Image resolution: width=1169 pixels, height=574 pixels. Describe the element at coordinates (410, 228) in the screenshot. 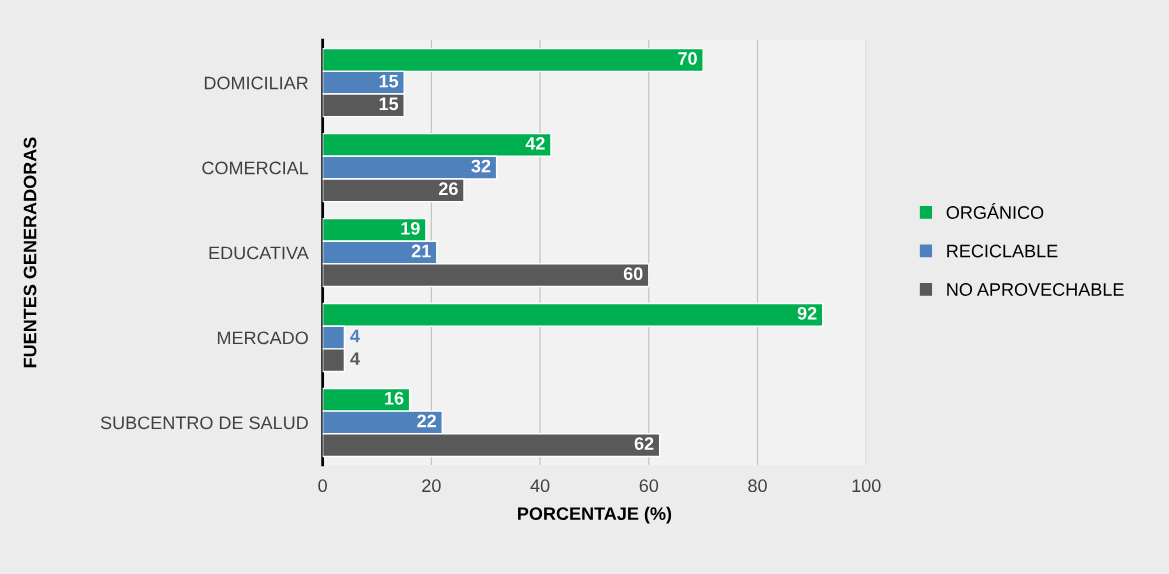

I see `data-label: 19` at that location.